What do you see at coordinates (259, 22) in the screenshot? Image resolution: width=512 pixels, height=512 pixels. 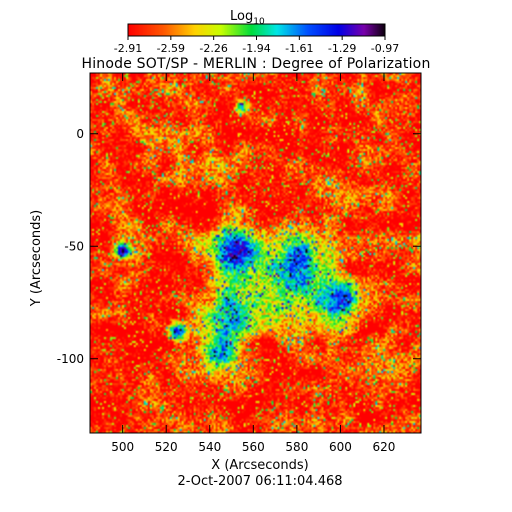 I see `colorbar-label-sub: 10` at bounding box center [259, 22].